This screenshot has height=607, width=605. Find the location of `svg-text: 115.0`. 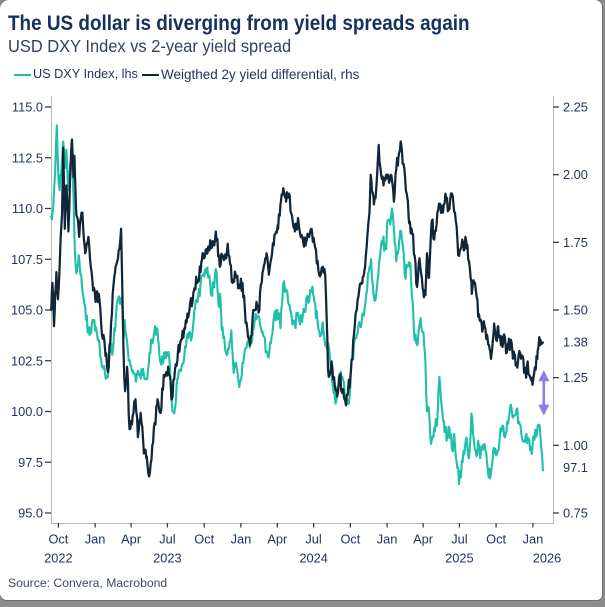

svg-text: 115.0 is located at coordinates (27, 107).